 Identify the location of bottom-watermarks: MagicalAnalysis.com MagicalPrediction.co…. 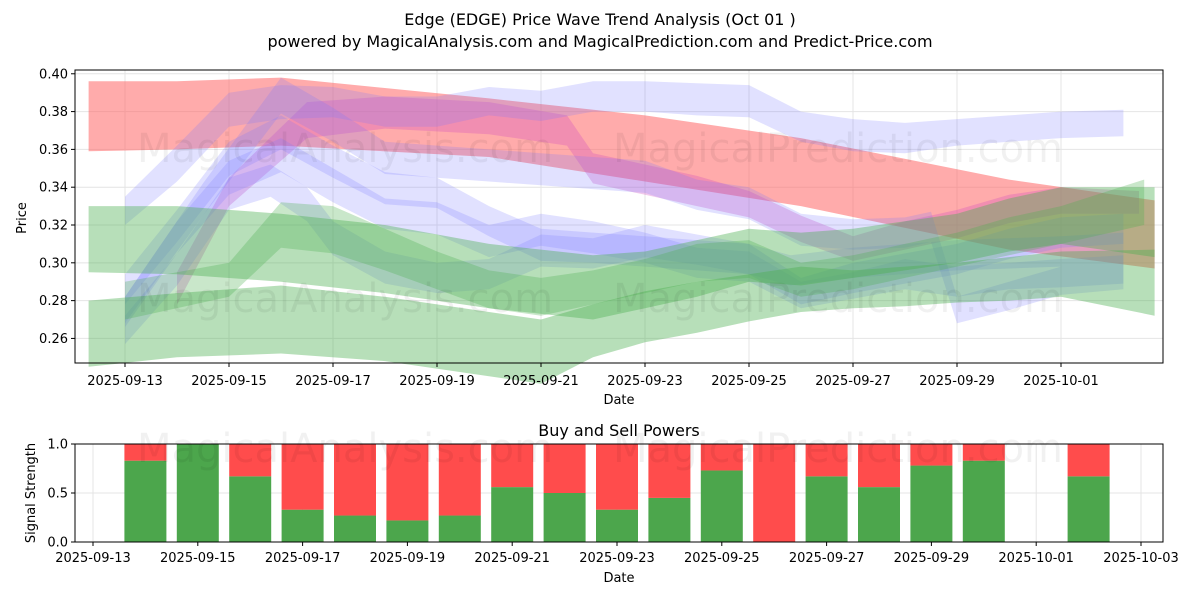
(600, 449).